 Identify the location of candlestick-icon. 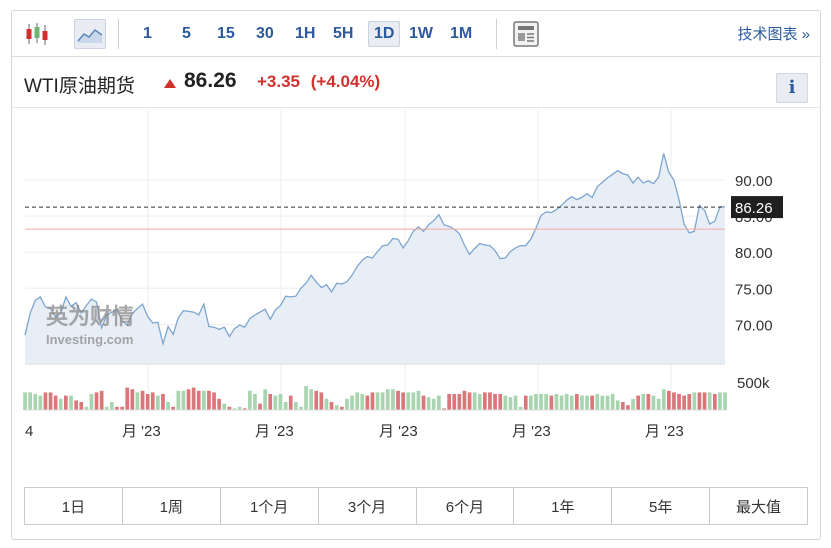
(37, 34).